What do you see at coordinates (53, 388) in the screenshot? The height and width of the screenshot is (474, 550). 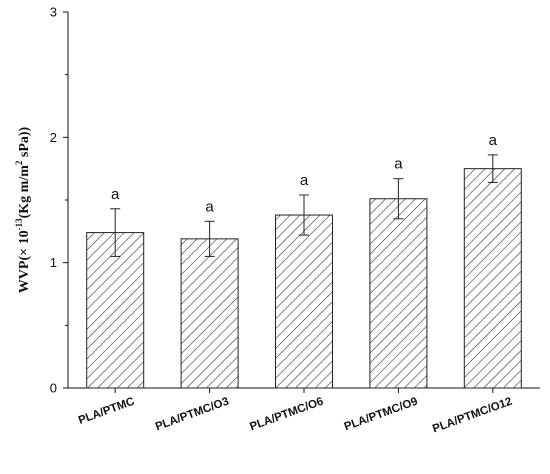 I see `y-tick-label: 0` at bounding box center [53, 388].